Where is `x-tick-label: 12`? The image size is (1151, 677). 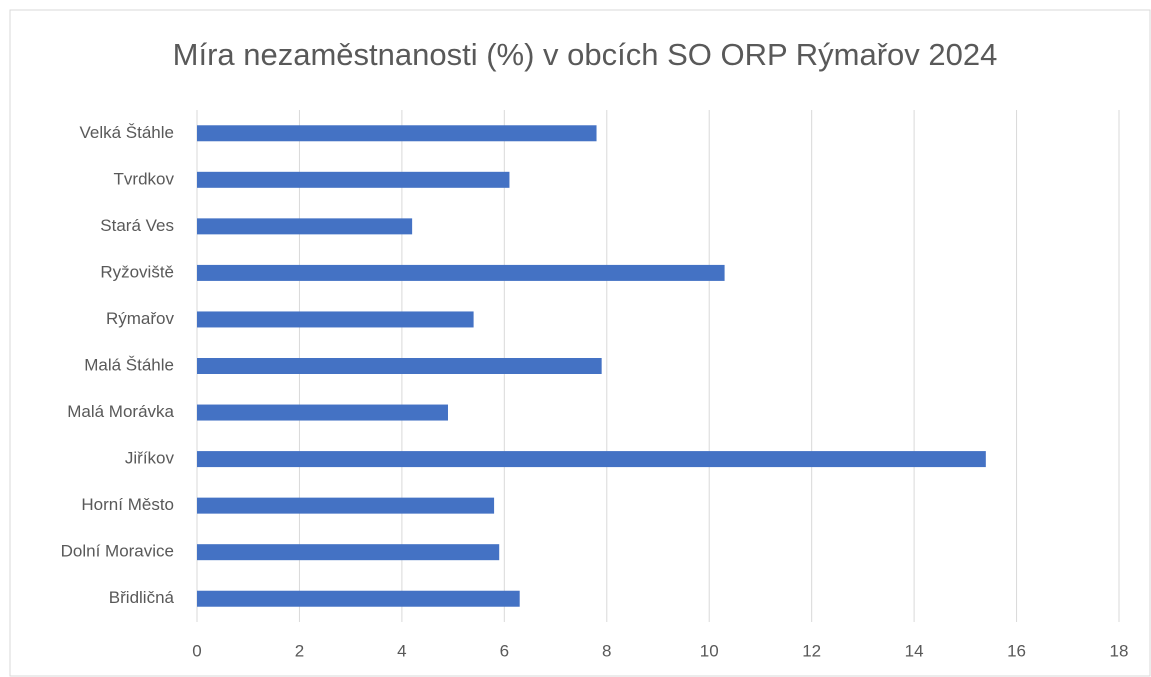
x-tick-label: 12 is located at coordinates (811, 650).